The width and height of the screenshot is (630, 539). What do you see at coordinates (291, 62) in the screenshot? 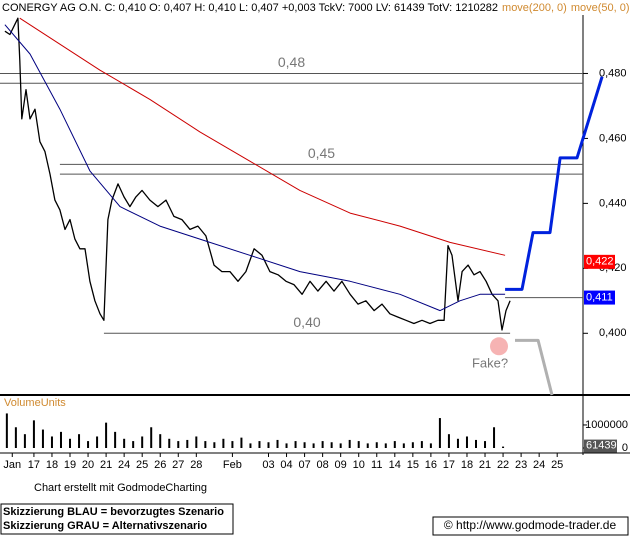
I see `level-label: 0,48` at bounding box center [291, 62].